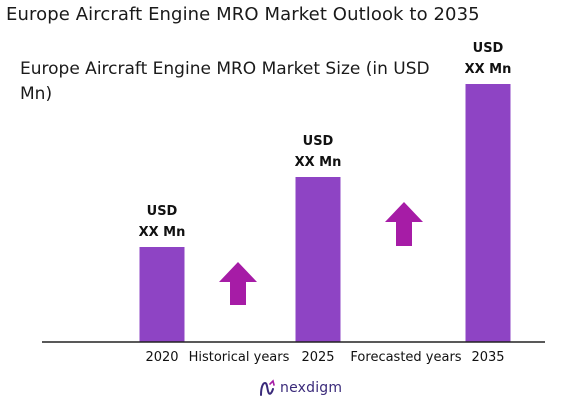  Describe the element at coordinates (406, 357) in the screenshot. I see `period-label-forecasted: Forecasted years` at that location.